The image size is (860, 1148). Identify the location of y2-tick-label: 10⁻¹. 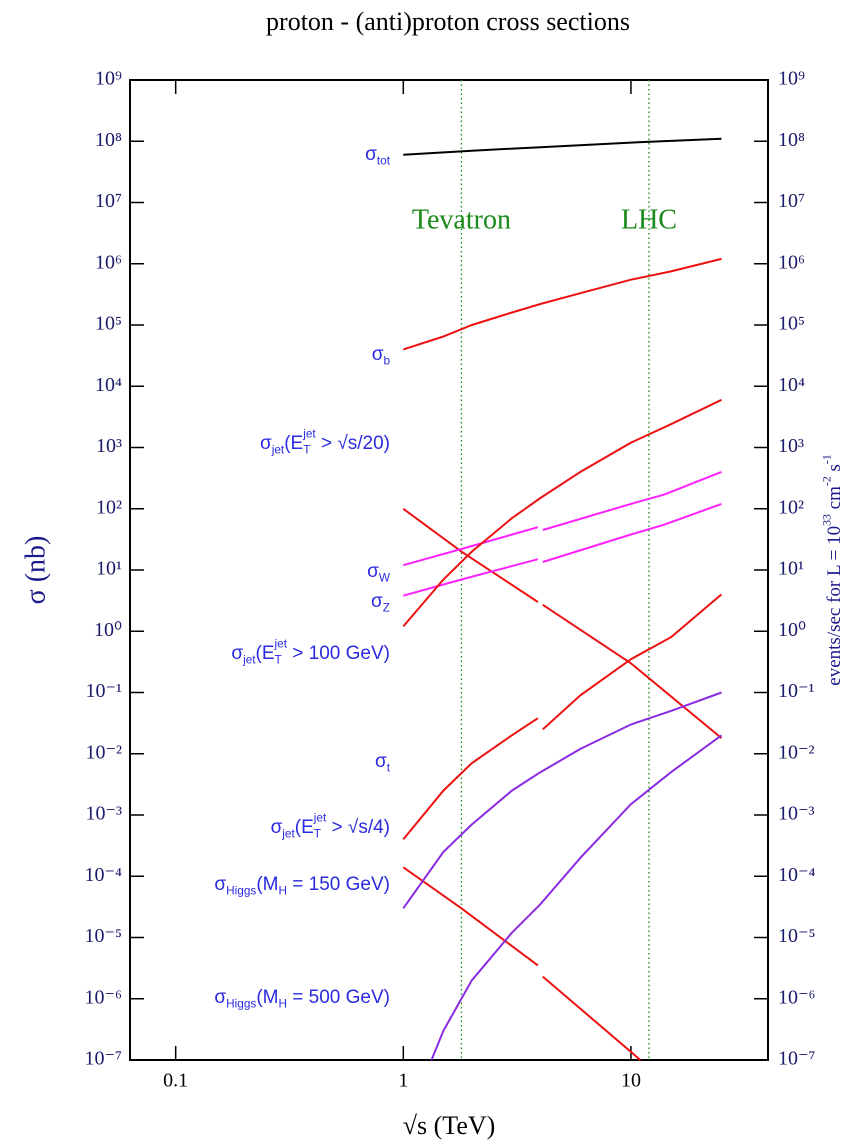
(796, 691).